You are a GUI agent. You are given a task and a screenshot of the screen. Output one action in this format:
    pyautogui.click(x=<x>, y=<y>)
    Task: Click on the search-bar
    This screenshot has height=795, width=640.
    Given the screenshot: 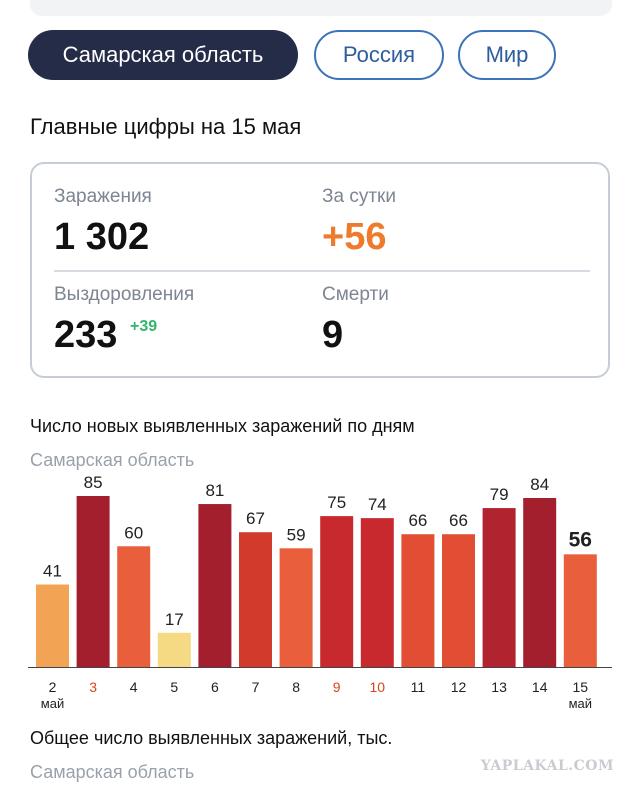 What is the action you would take?
    pyautogui.click(x=321, y=8)
    